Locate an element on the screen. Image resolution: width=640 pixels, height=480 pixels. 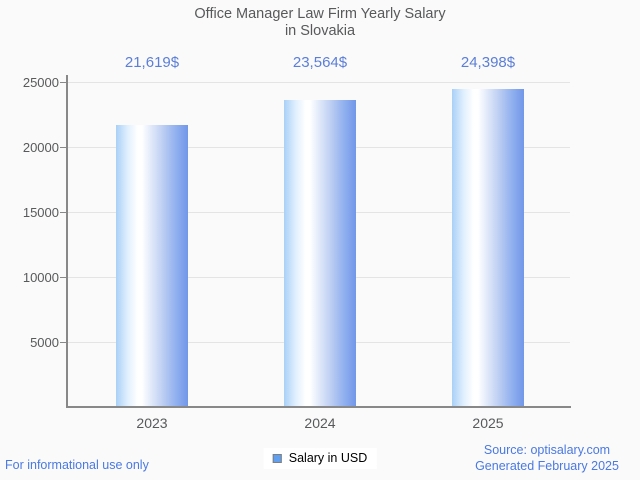
gridline is located at coordinates (318, 82).